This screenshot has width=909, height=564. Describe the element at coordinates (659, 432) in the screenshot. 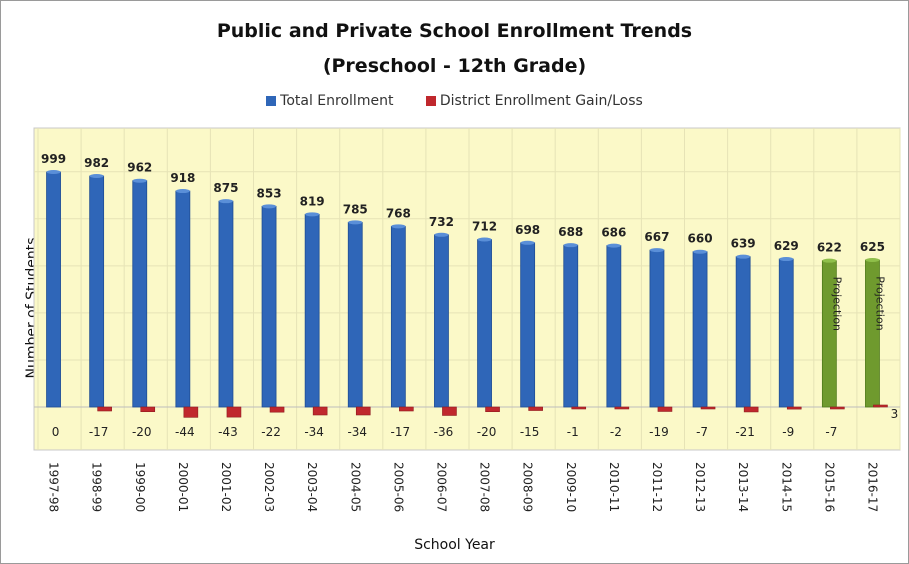

I see `gain-loss-label: -19` at that location.